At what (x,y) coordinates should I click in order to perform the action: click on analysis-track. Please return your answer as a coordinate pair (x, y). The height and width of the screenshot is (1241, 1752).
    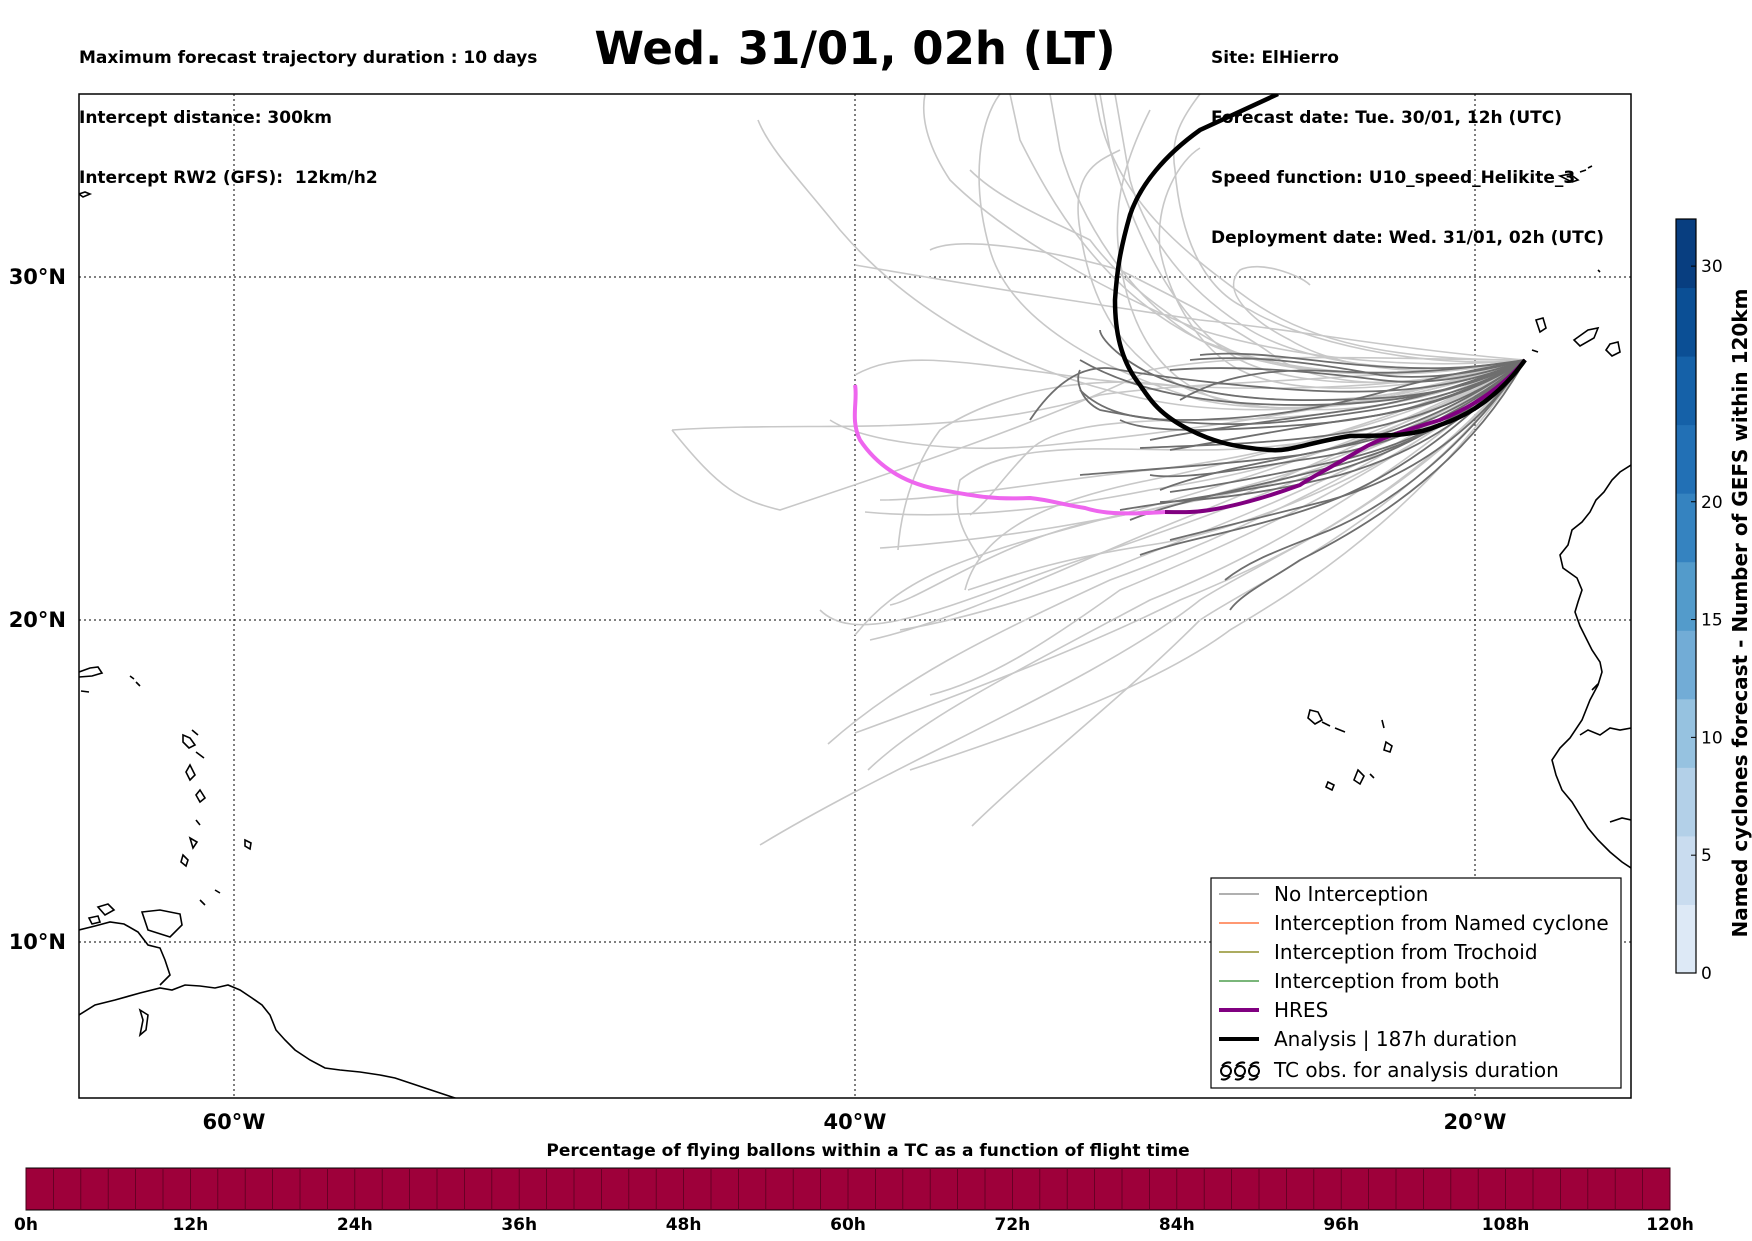
    Looking at the image, I should click on (1319, 273).